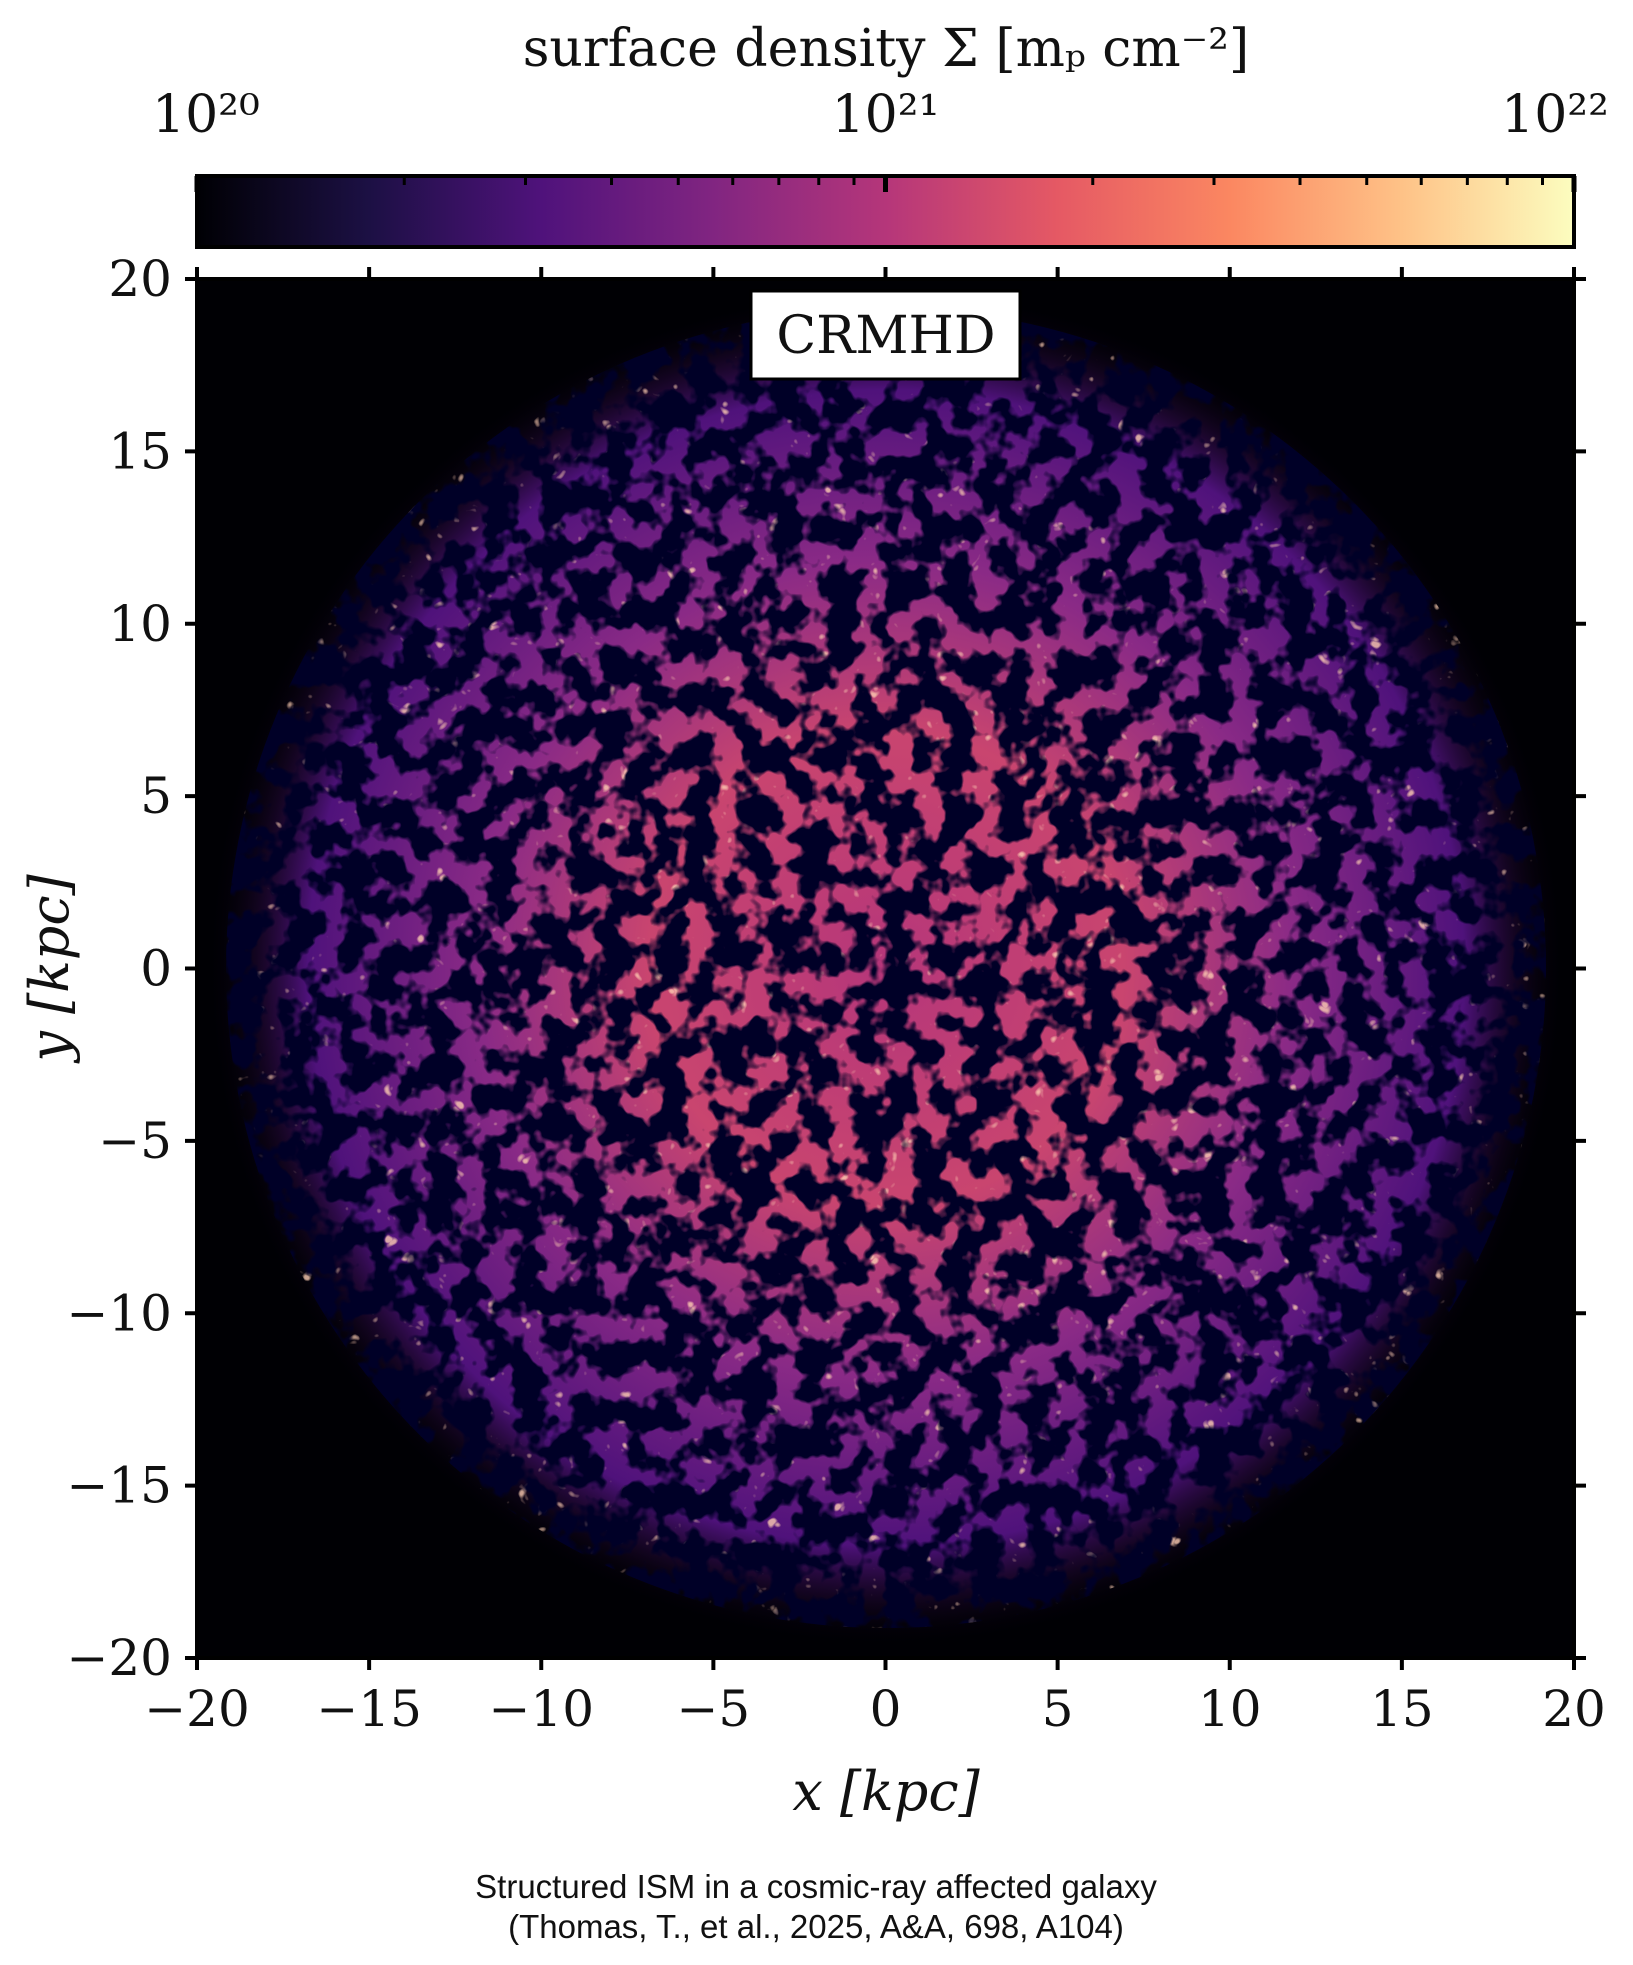 The width and height of the screenshot is (1633, 1965). What do you see at coordinates (886, 115) in the screenshot?
I see `colorbar-tick-label: 10²¹` at bounding box center [886, 115].